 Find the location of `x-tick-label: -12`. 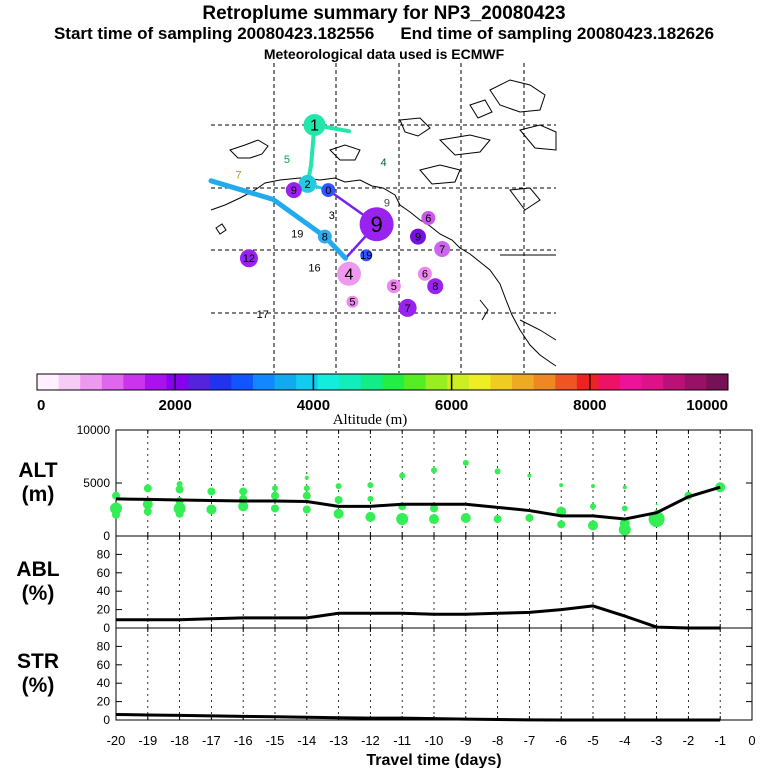

x-tick-label: -12 is located at coordinates (370, 740).